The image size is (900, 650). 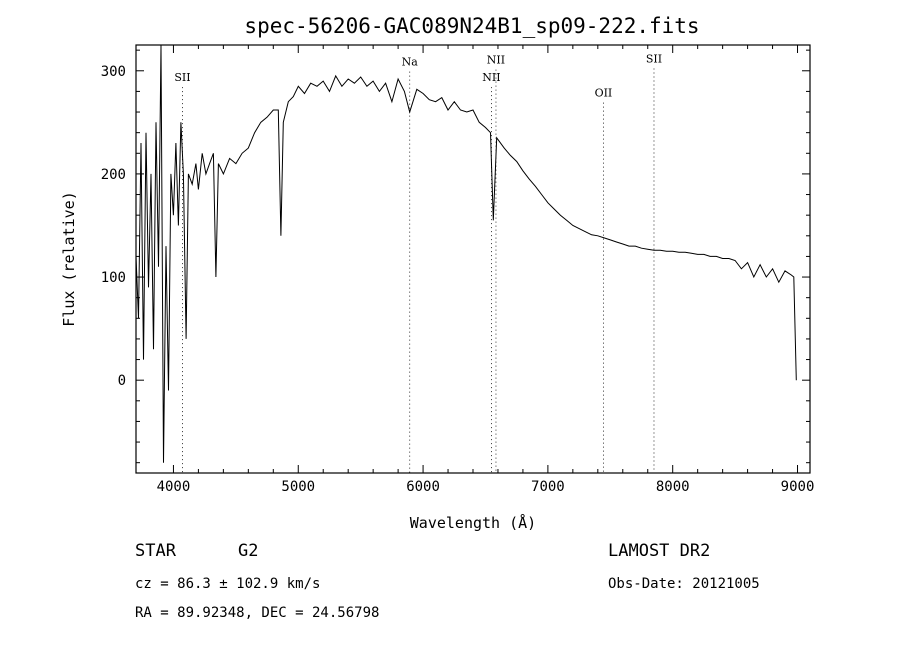 What do you see at coordinates (248, 551) in the screenshot?
I see `object-subclass: G2` at bounding box center [248, 551].